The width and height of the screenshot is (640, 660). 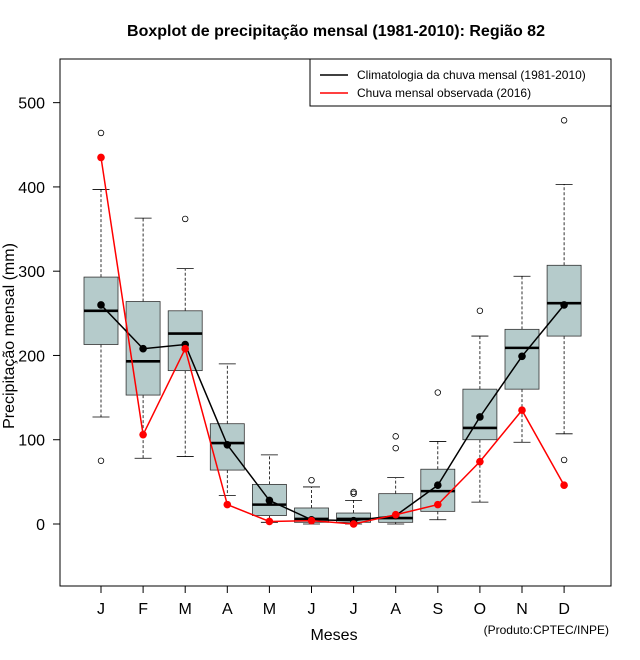 I want to click on x-tick-label: O, so click(x=480, y=609).